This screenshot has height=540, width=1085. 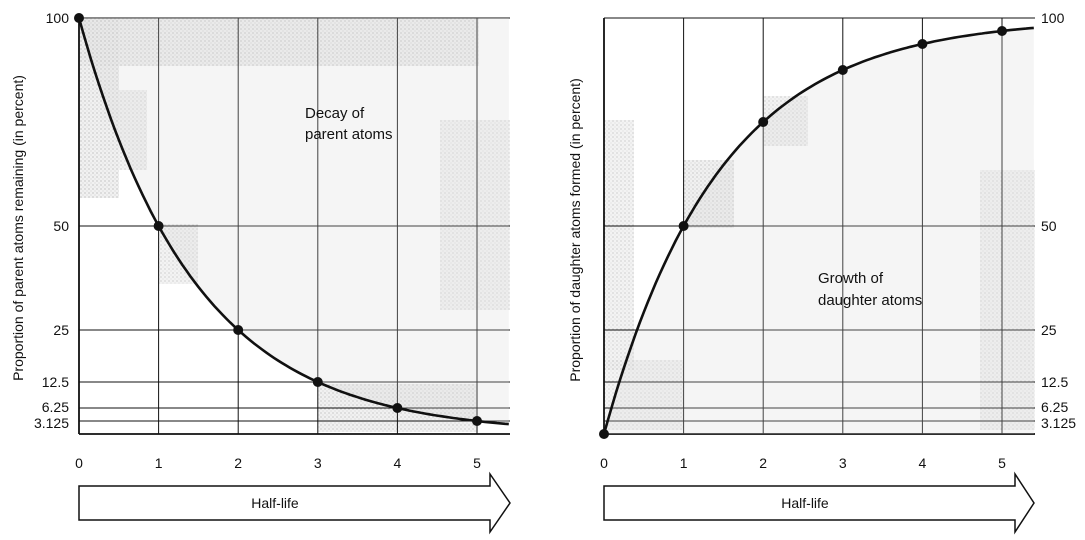 I want to click on decay-y-tick-label: 50, so click(x=61, y=226).